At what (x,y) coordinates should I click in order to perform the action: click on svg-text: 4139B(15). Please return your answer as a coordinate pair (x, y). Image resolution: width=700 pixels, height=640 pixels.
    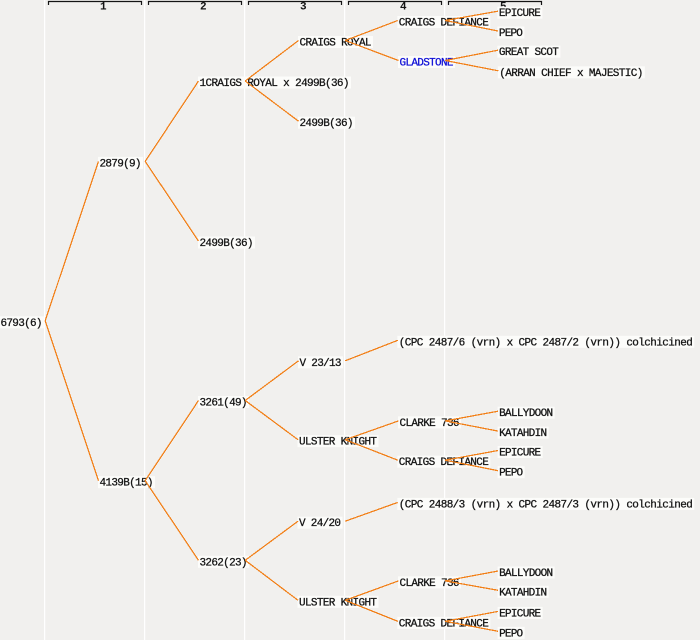
    Looking at the image, I should click on (127, 484).